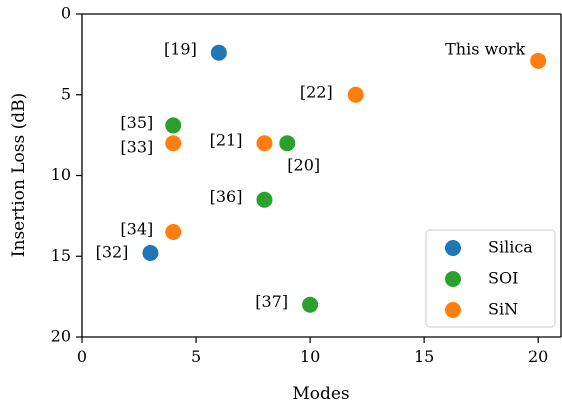  What do you see at coordinates (453, 248) in the screenshot?
I see `legend-marker-silica` at bounding box center [453, 248].